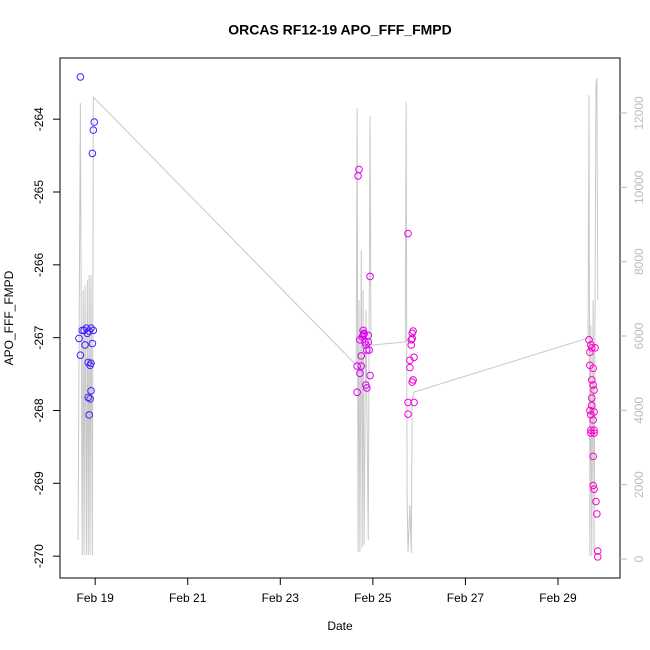  What do you see at coordinates (639, 113) in the screenshot?
I see `y2-tick-label: 12000` at bounding box center [639, 113].